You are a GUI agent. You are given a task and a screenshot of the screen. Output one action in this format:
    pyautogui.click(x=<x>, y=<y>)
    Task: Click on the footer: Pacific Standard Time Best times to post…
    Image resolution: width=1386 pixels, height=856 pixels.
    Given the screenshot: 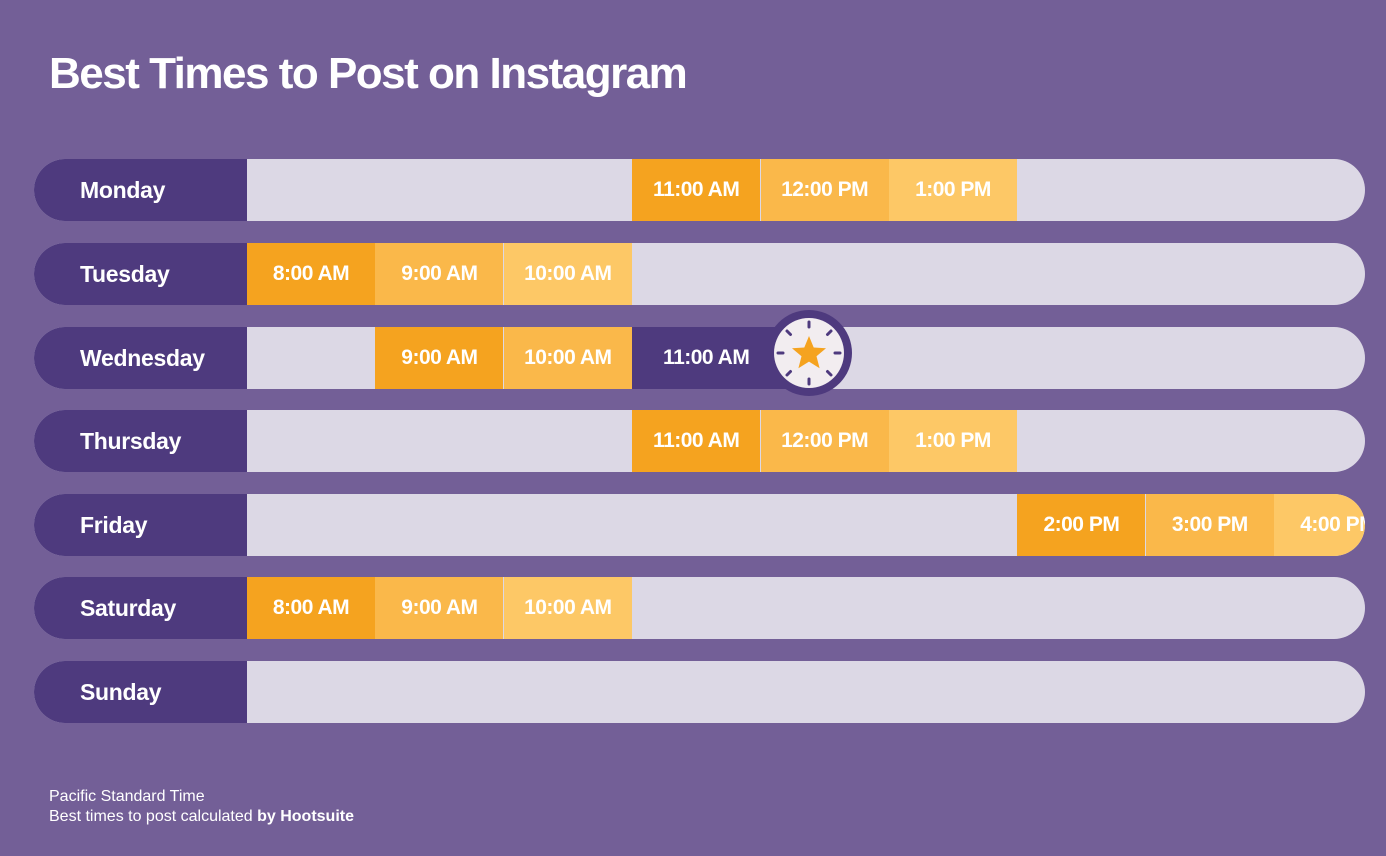 What is the action you would take?
    pyautogui.click(x=201, y=807)
    